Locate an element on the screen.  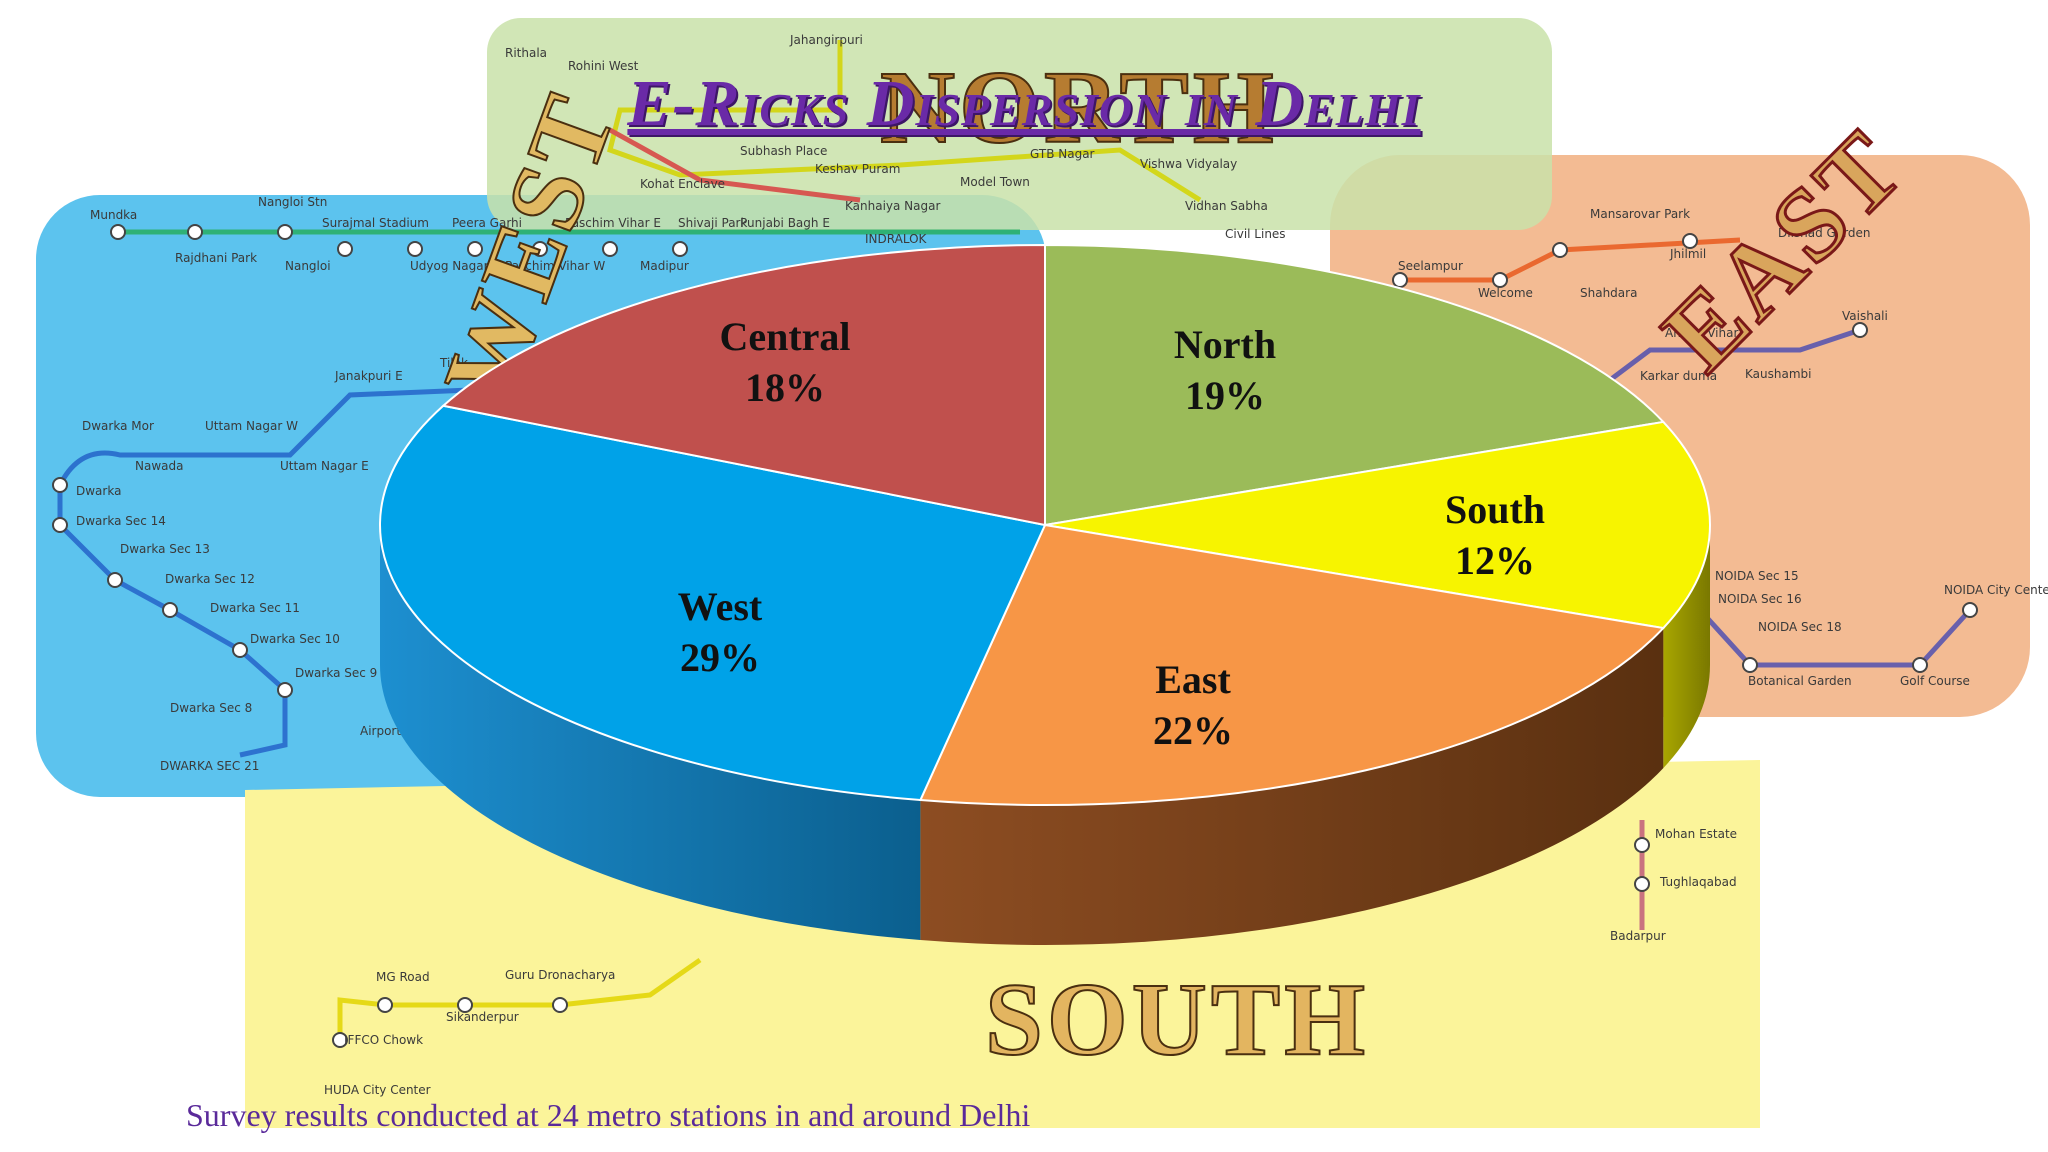
station-label-east: Jhilmil is located at coordinates (1687, 254).